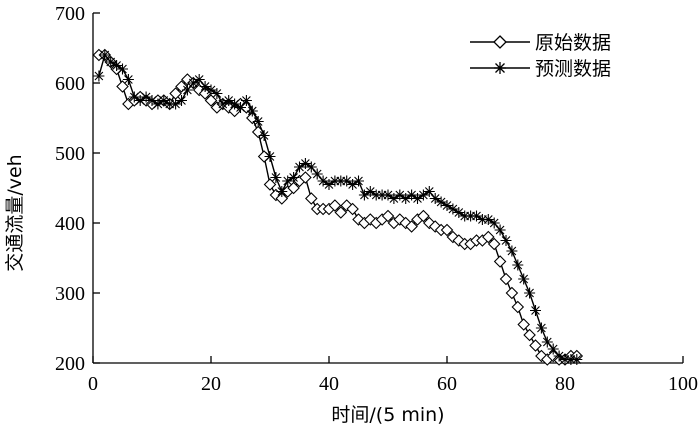 The width and height of the screenshot is (700, 436). I want to click on legend: 原始数据 预测数据, so click(540, 56).